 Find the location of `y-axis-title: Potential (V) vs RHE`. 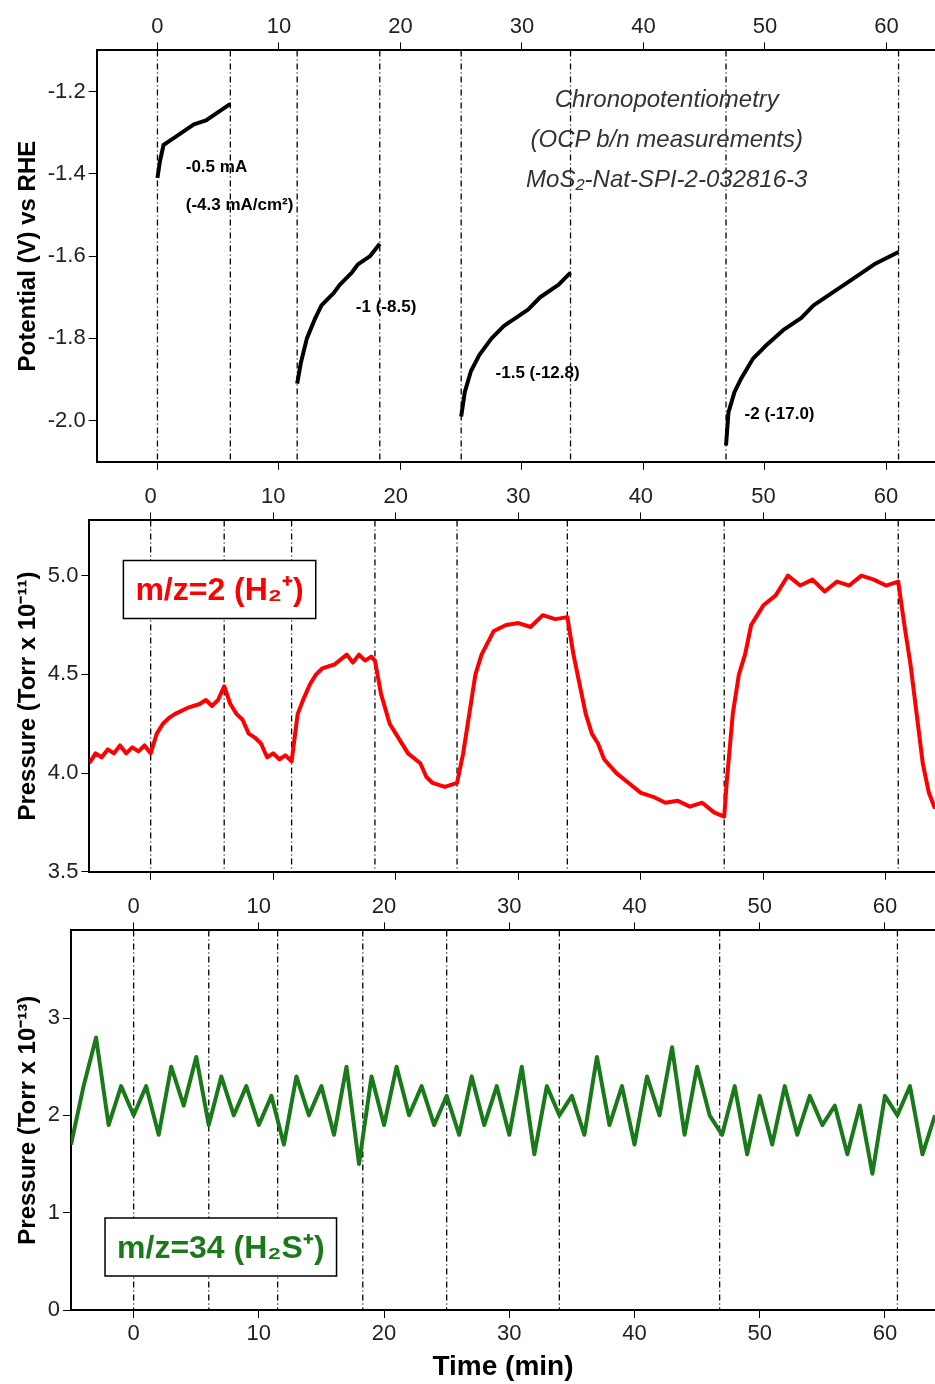

y-axis-title: Potential (V) vs RHE is located at coordinates (27, 256).